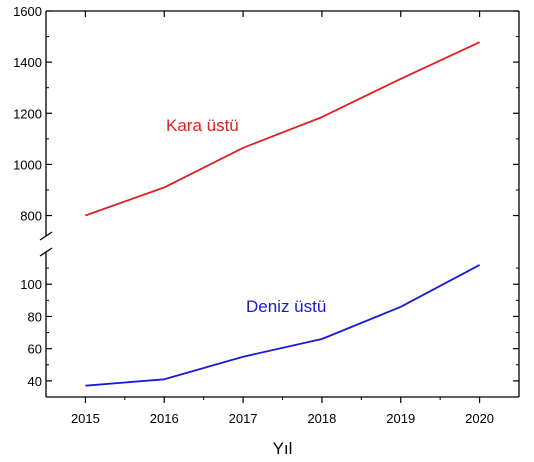  Describe the element at coordinates (243, 418) in the screenshot. I see `x-tick-label-2017: 2017` at that location.